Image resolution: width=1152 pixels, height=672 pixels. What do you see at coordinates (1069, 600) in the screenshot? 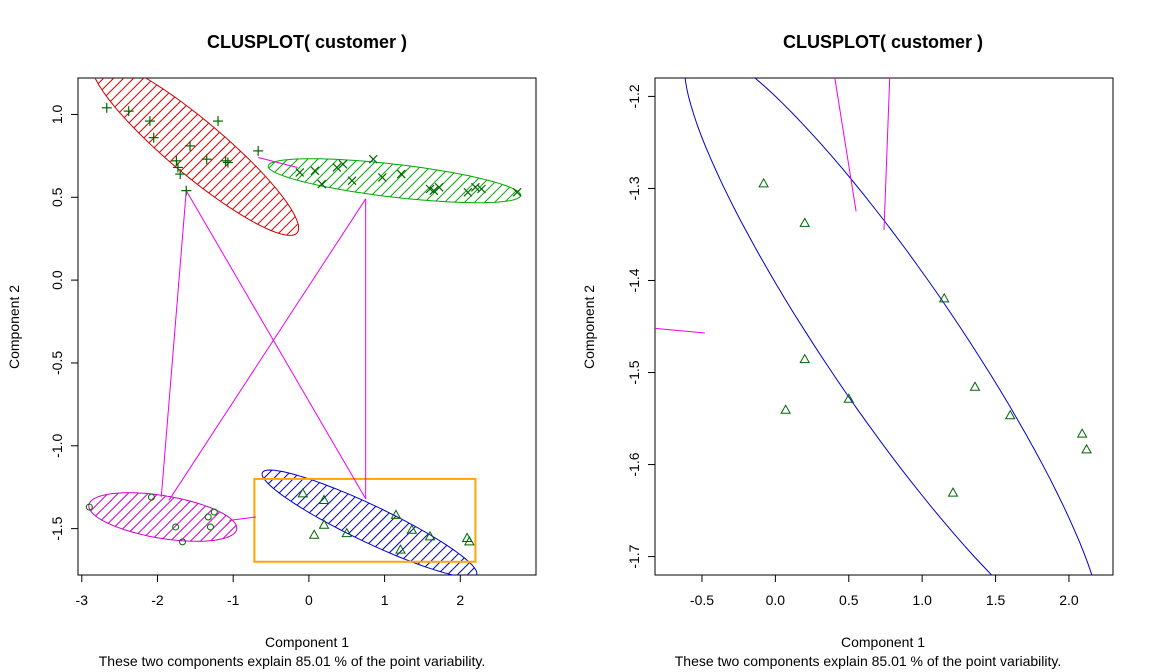
I see `x-tick-label: 2.0` at bounding box center [1069, 600].